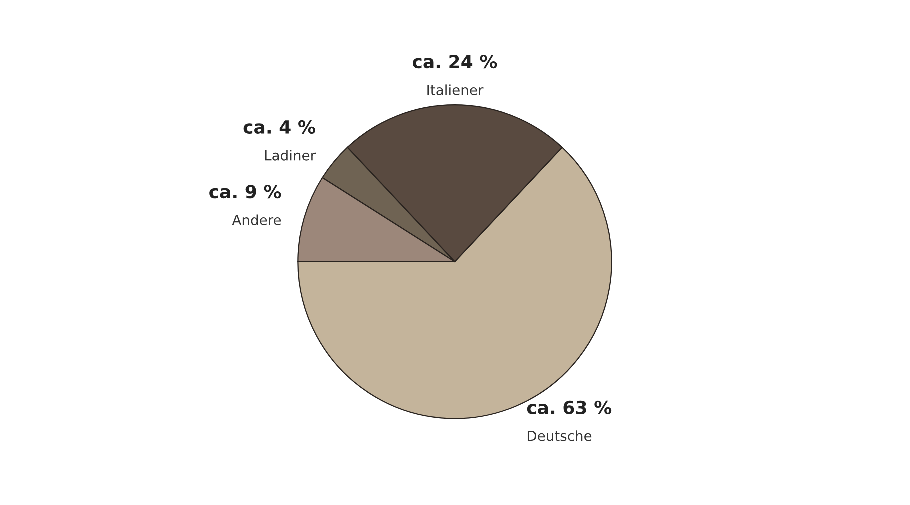 This screenshot has height=505, width=910. I want to click on data-label: ca. 63 %, so click(569, 407).